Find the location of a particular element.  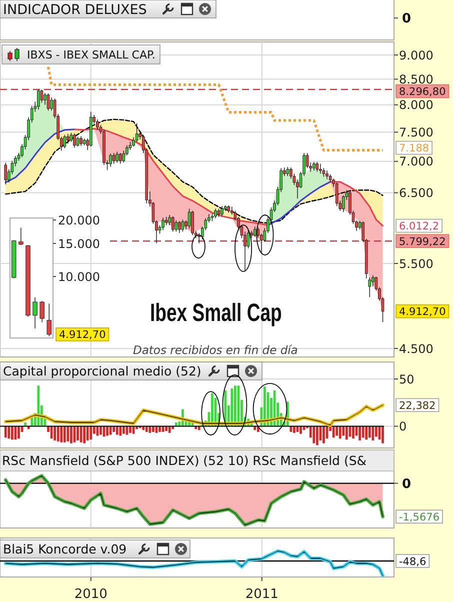

chart-title: RSc Mansfield (S&P 500 INDEX) (52 10) RSc Mansfield (S& is located at coordinates (184, 460).